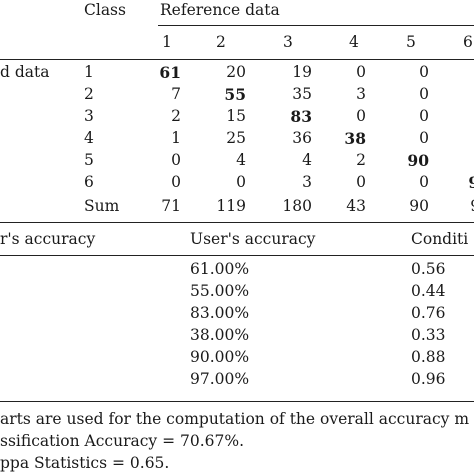  Describe the element at coordinates (89, 160) in the screenshot. I see `row-class-label: 5` at that location.